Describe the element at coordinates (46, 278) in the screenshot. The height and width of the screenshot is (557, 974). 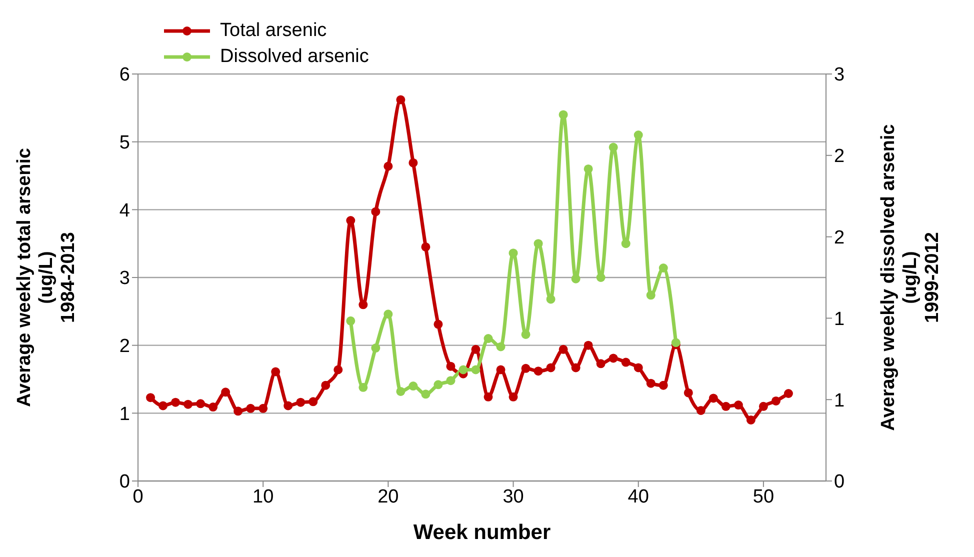
I see `y-axis-title: Average weekly total arsenic (ug/L) 1984-2013` at that location.